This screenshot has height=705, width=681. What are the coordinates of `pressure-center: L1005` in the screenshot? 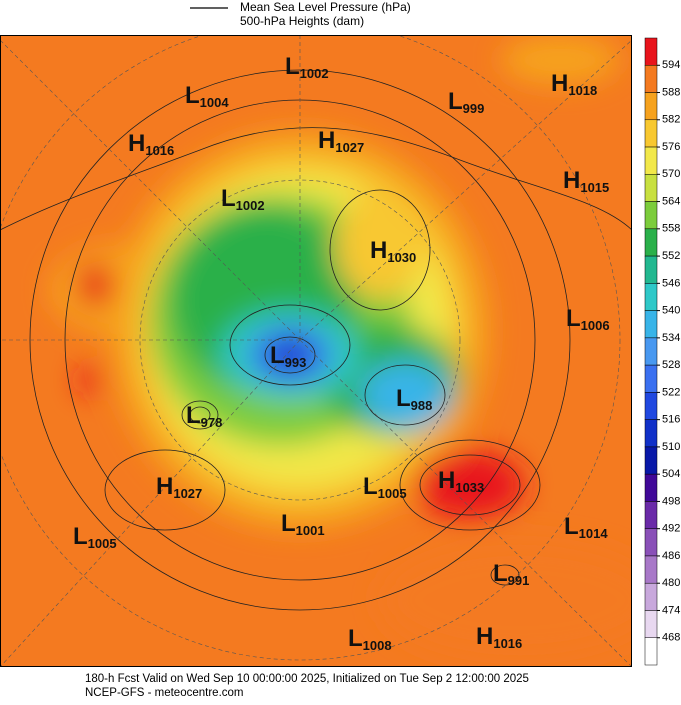 It's located at (95, 537).